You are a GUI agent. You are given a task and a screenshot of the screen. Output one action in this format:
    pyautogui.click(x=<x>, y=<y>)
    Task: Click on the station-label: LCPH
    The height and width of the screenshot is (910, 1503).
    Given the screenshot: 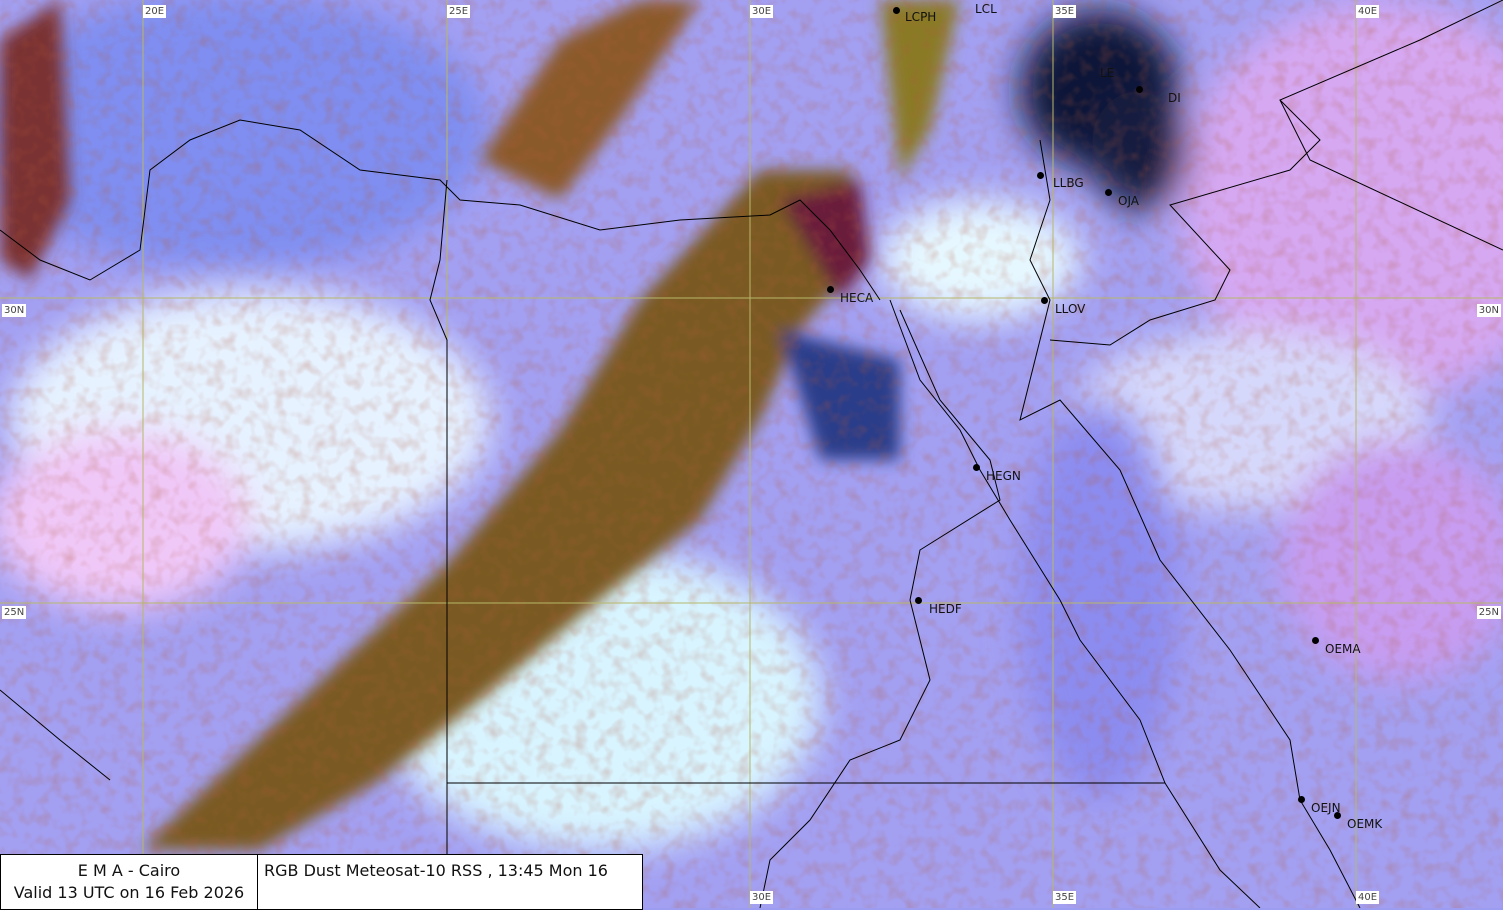 What is the action you would take?
    pyautogui.click(x=921, y=17)
    